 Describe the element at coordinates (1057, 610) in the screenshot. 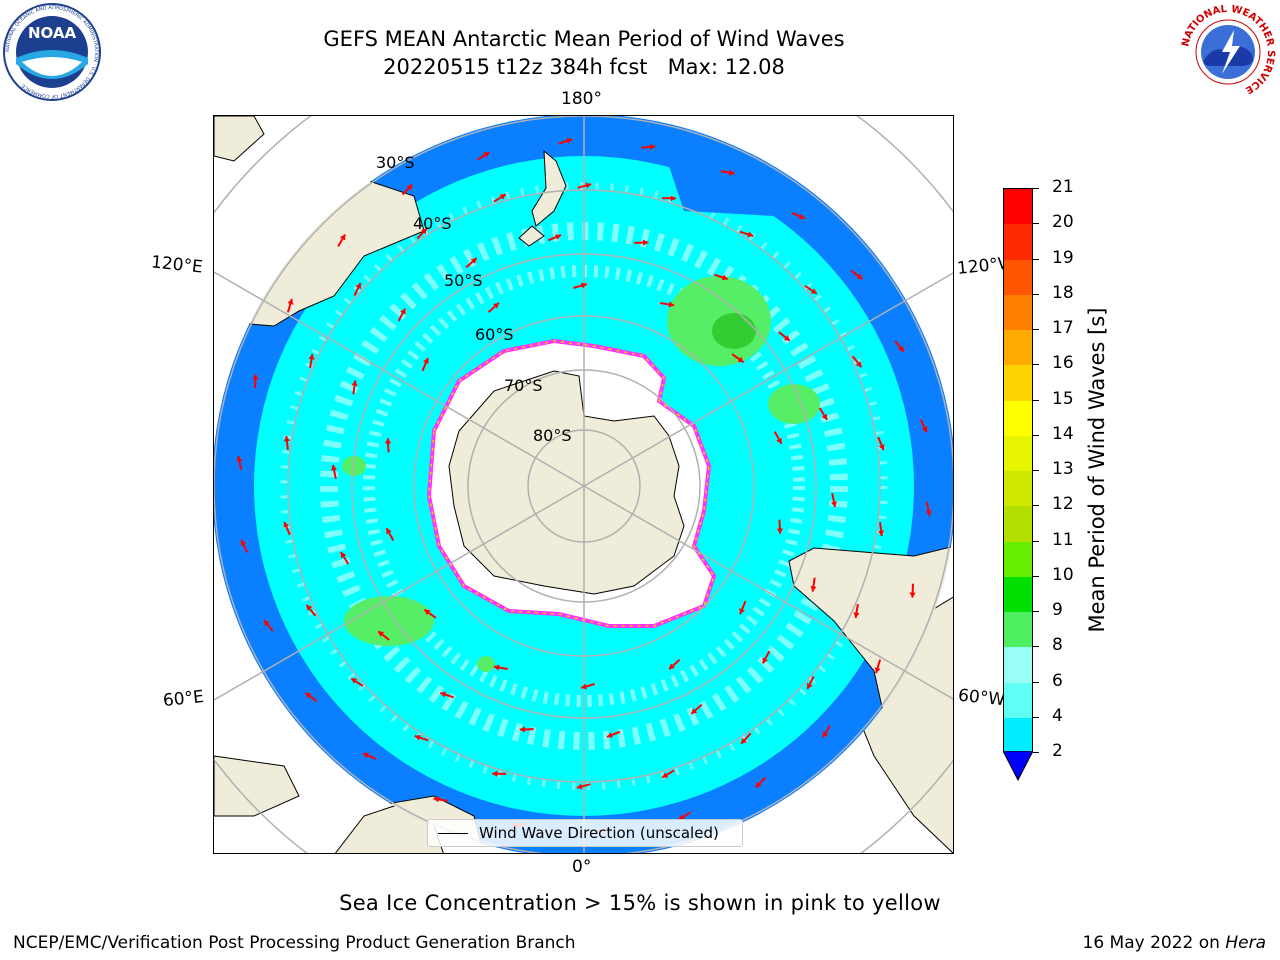

I see `colorbar-tick-label: 9` at that location.